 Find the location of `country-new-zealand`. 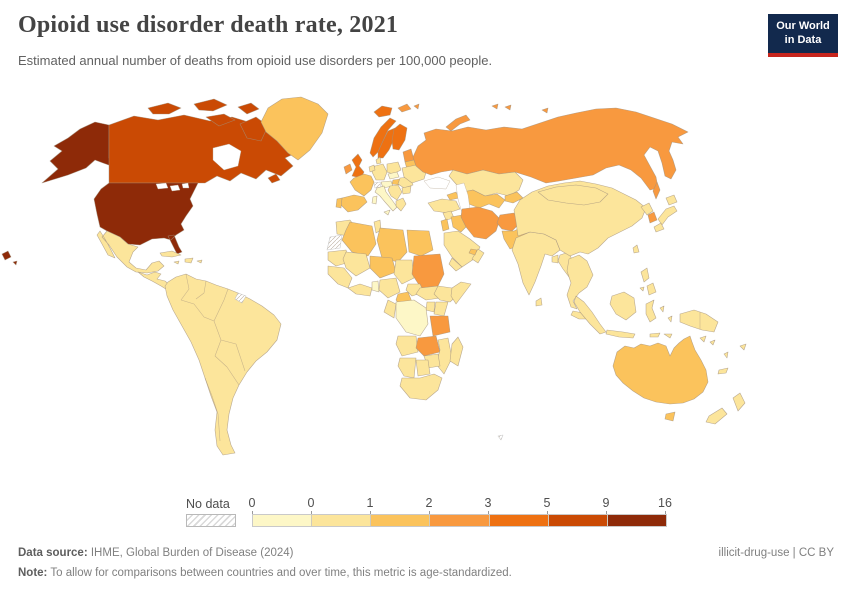

country-new-zealand is located at coordinates (725, 408).